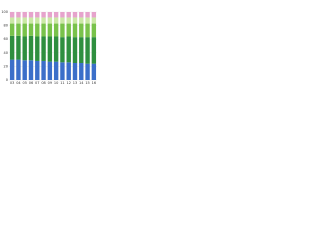 The image size is (320, 240). Describe the element at coordinates (75, 83) in the screenshot. I see `x-tick-label: 13` at that location.